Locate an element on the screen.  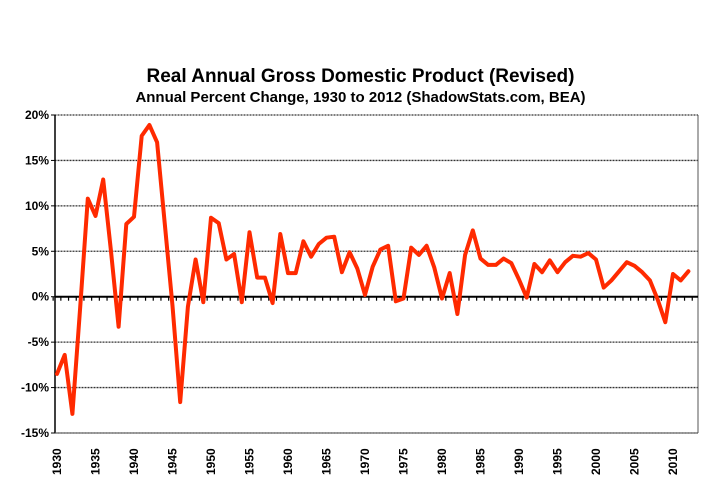
x-tick-label: 1965 is located at coordinates (327, 461).